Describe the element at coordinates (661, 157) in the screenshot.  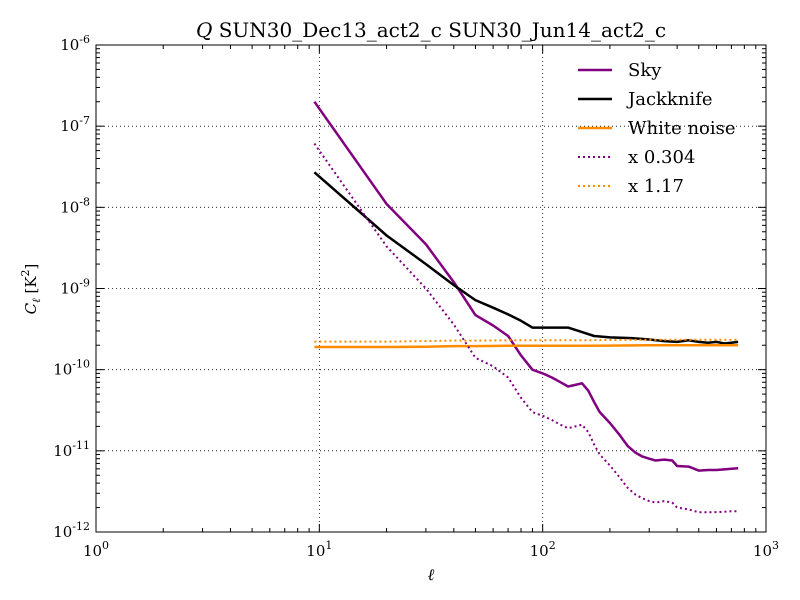
I see `legend-label: x 0.304` at that location.